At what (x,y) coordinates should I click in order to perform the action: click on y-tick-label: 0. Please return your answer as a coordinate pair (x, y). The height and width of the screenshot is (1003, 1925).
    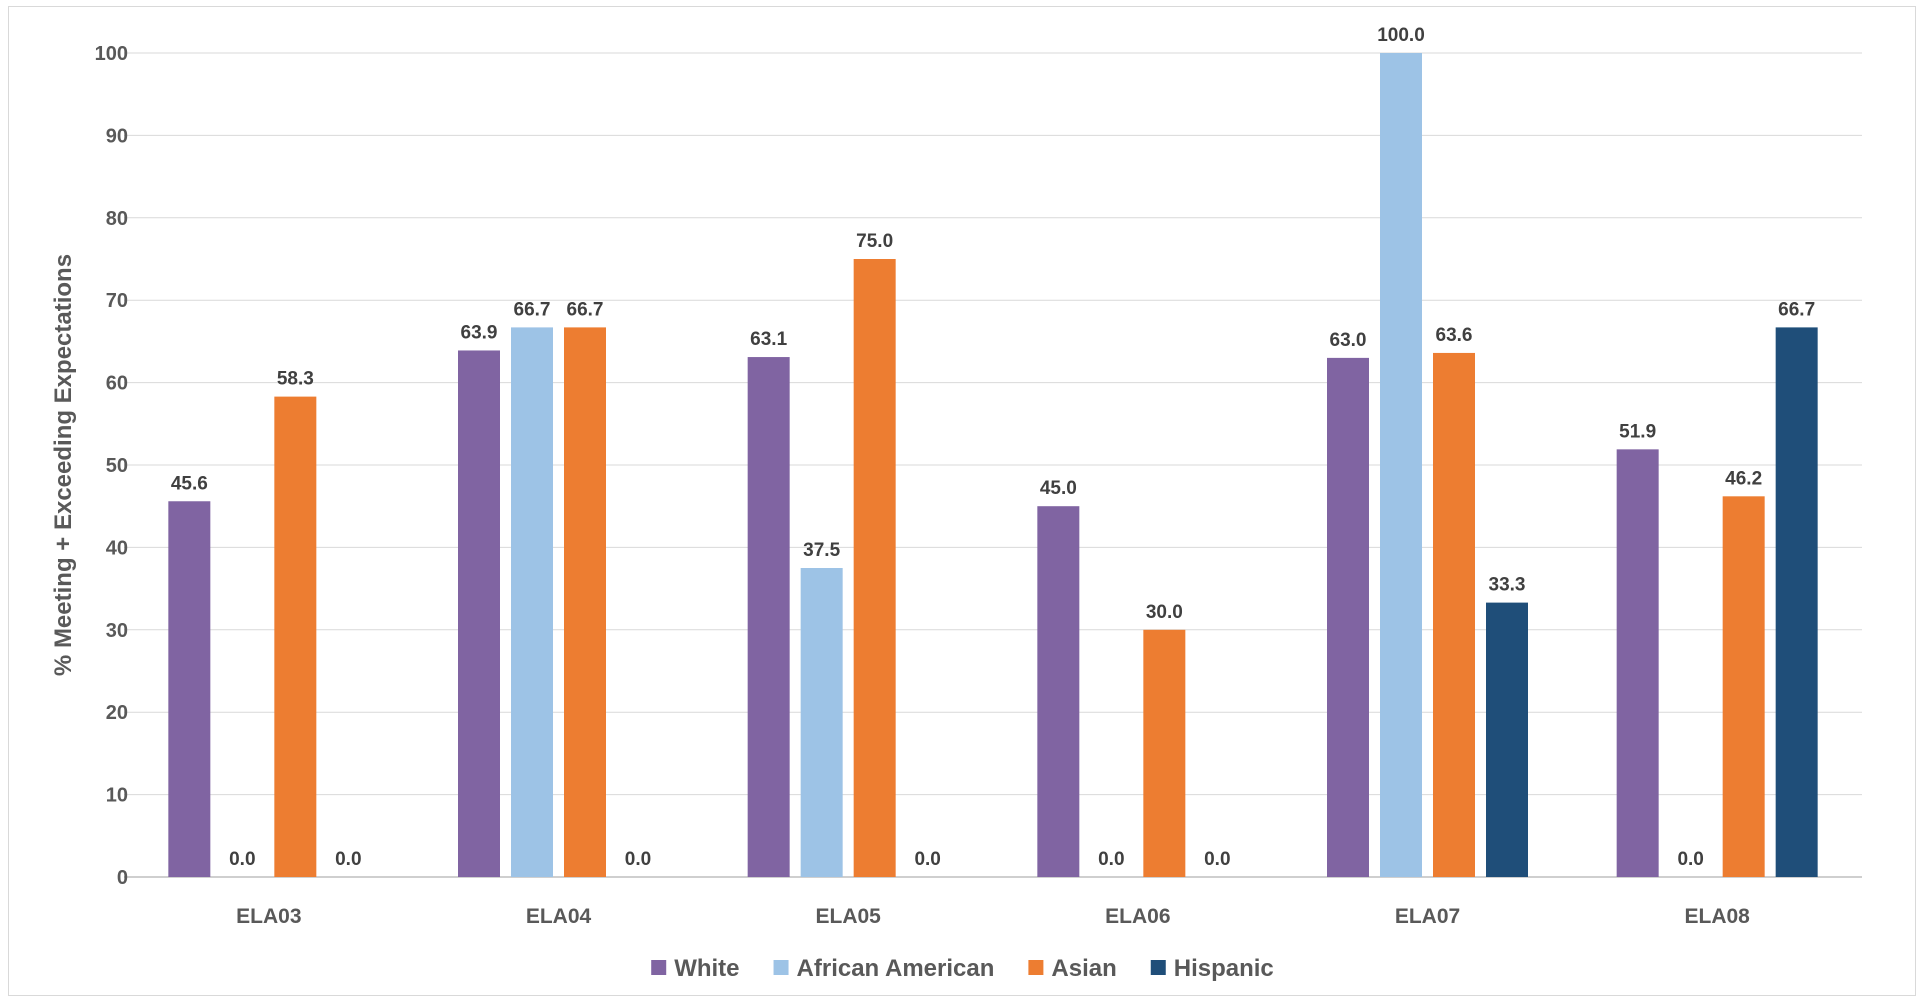
    Looking at the image, I should click on (122, 878).